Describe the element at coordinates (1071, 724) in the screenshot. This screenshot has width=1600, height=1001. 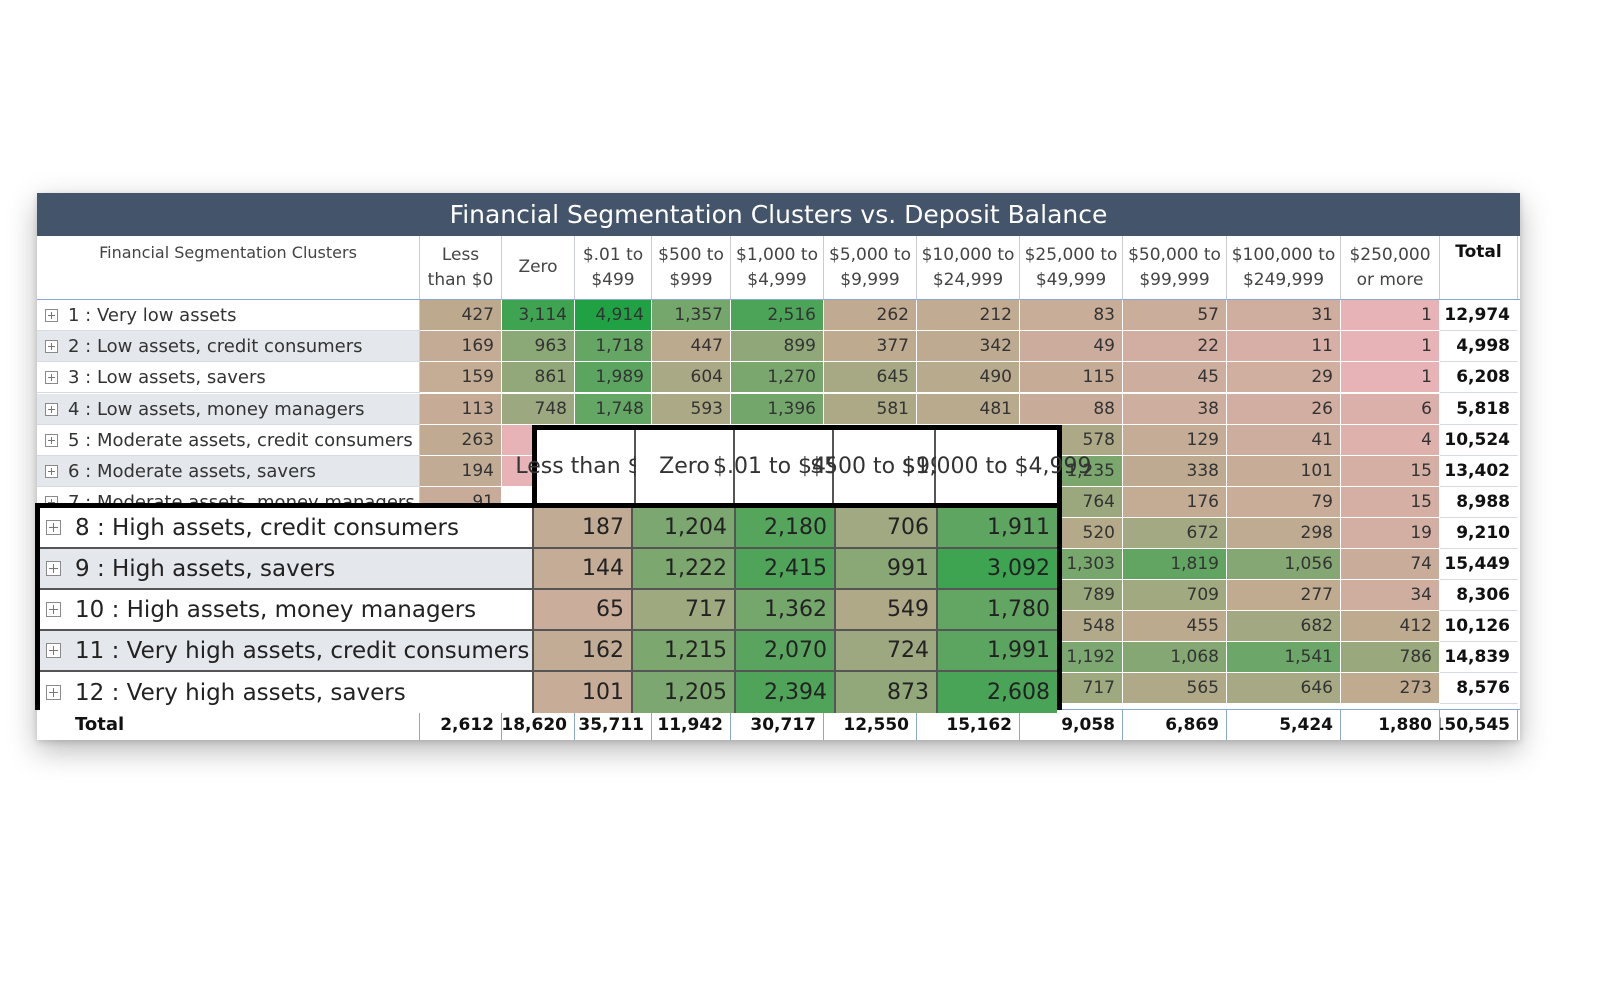
I see `grand-total-cell: 9,058` at that location.